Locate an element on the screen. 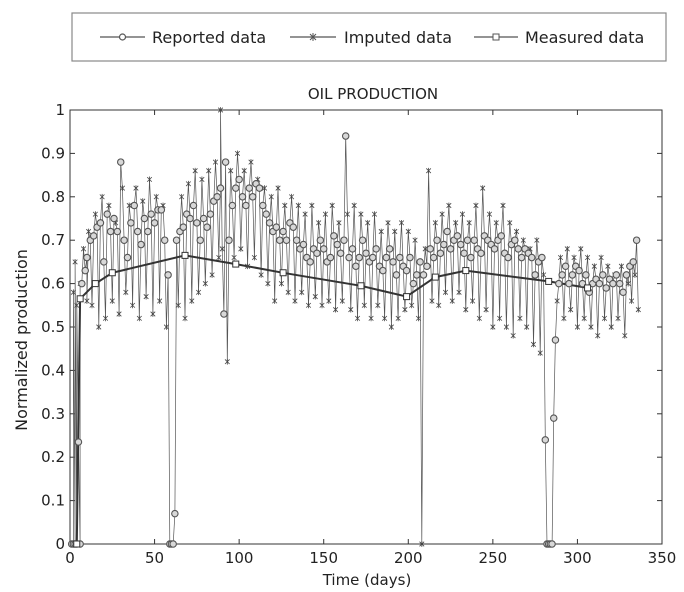  x-tick-label: 100 is located at coordinates (239, 558).